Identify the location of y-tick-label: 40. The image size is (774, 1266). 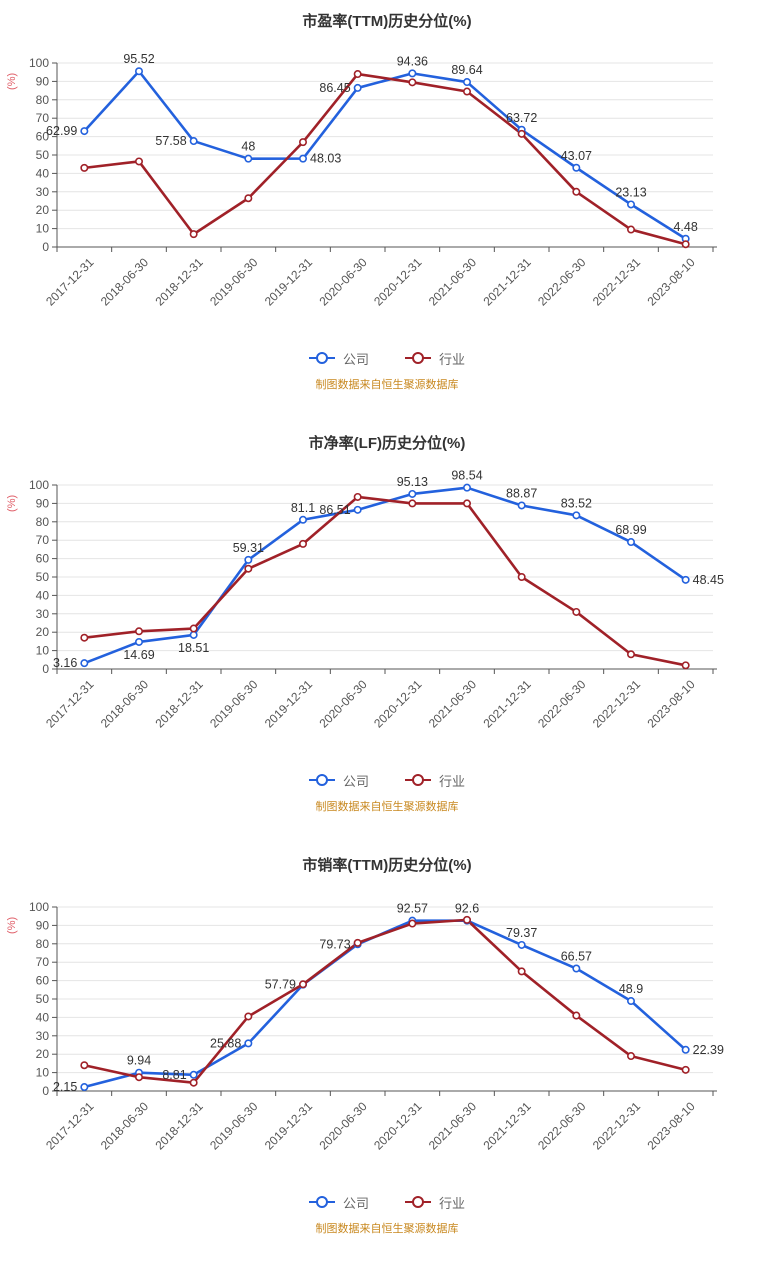
(43, 1017).